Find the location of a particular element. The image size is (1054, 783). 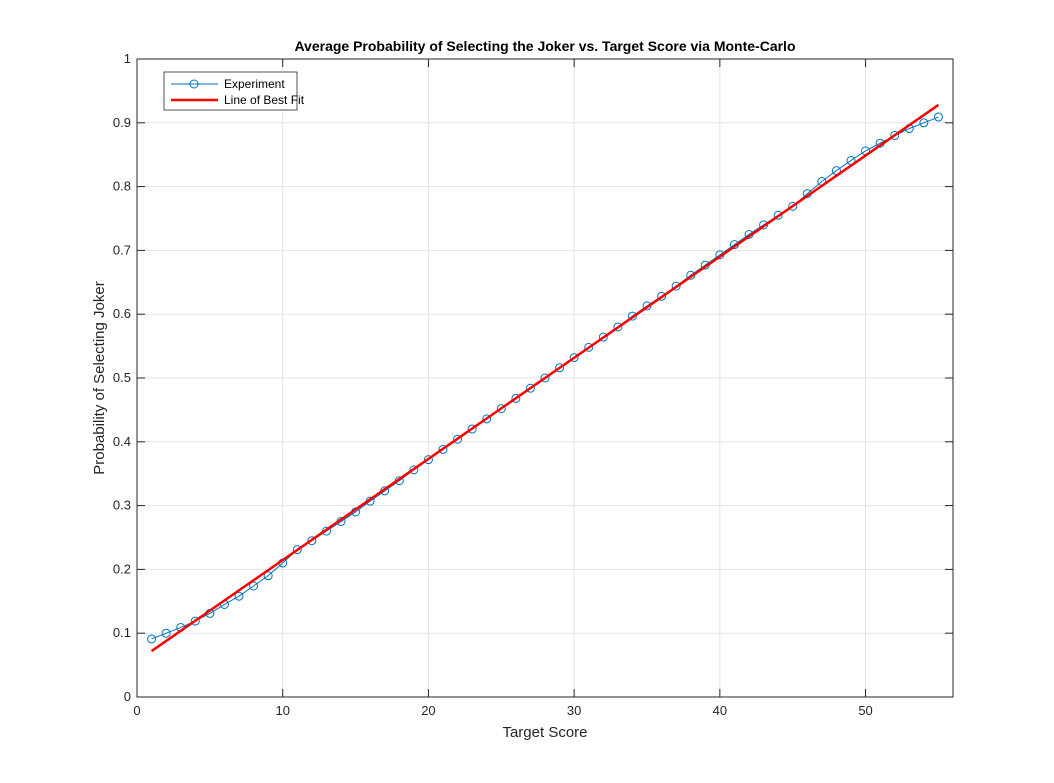

y-tick-label: 0.8 is located at coordinates (122, 186).